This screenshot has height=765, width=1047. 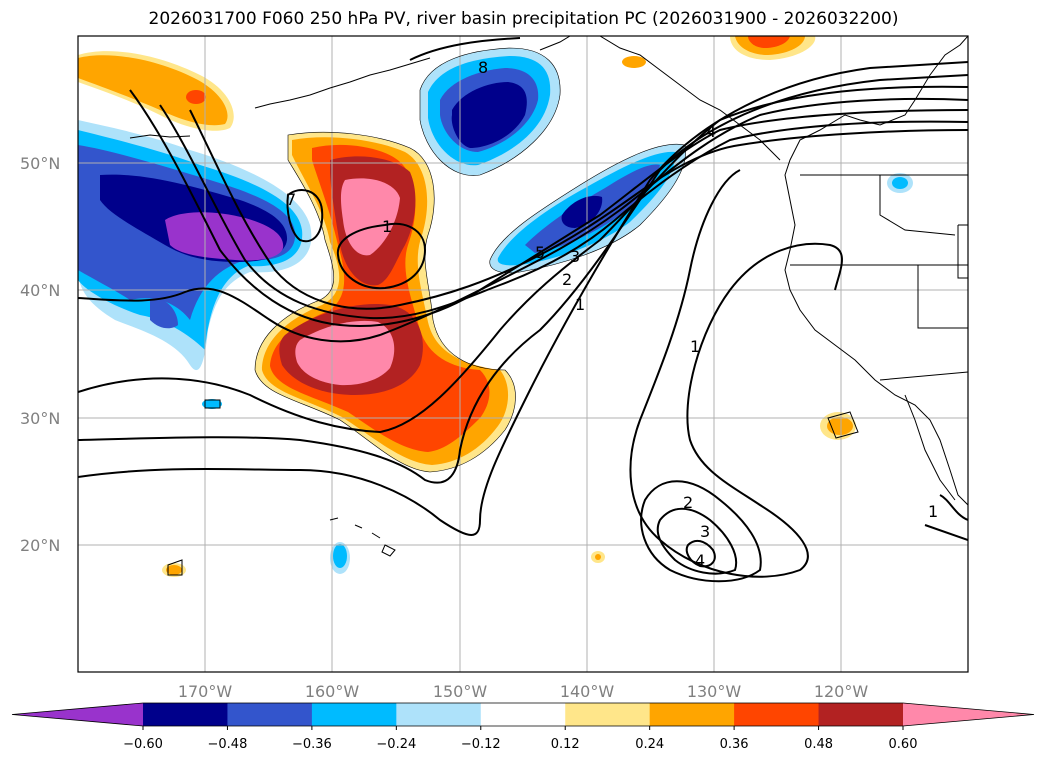 I want to click on lon-label: 160°W, so click(x=332, y=691).